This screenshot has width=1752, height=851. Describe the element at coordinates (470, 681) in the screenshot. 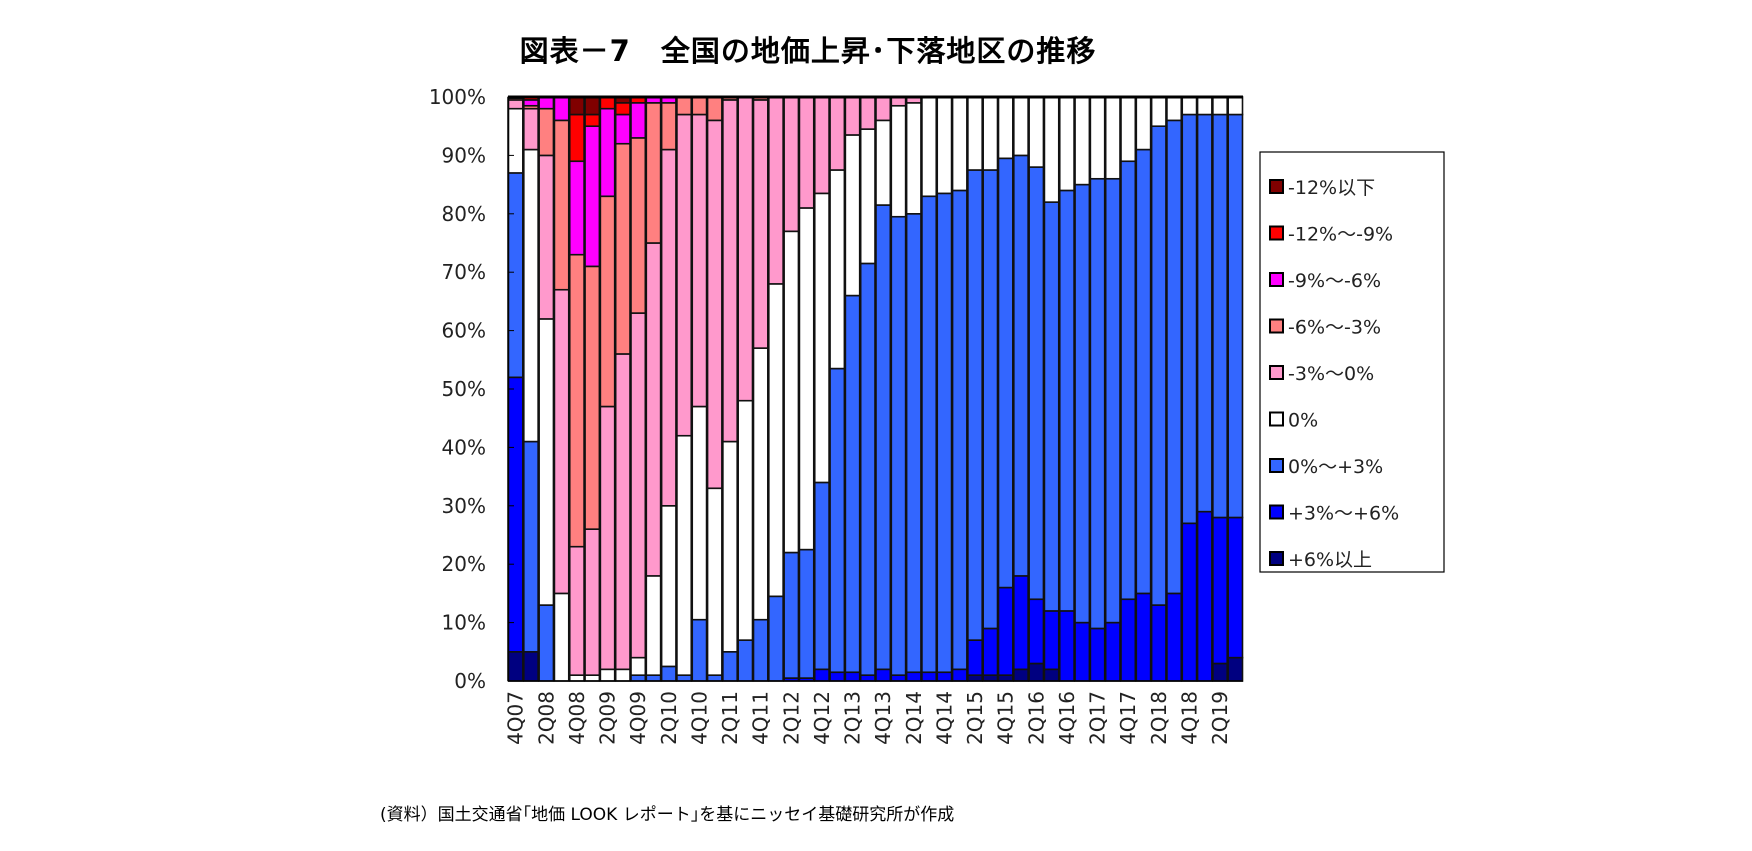

I see `y-tick-label: 0%` at that location.